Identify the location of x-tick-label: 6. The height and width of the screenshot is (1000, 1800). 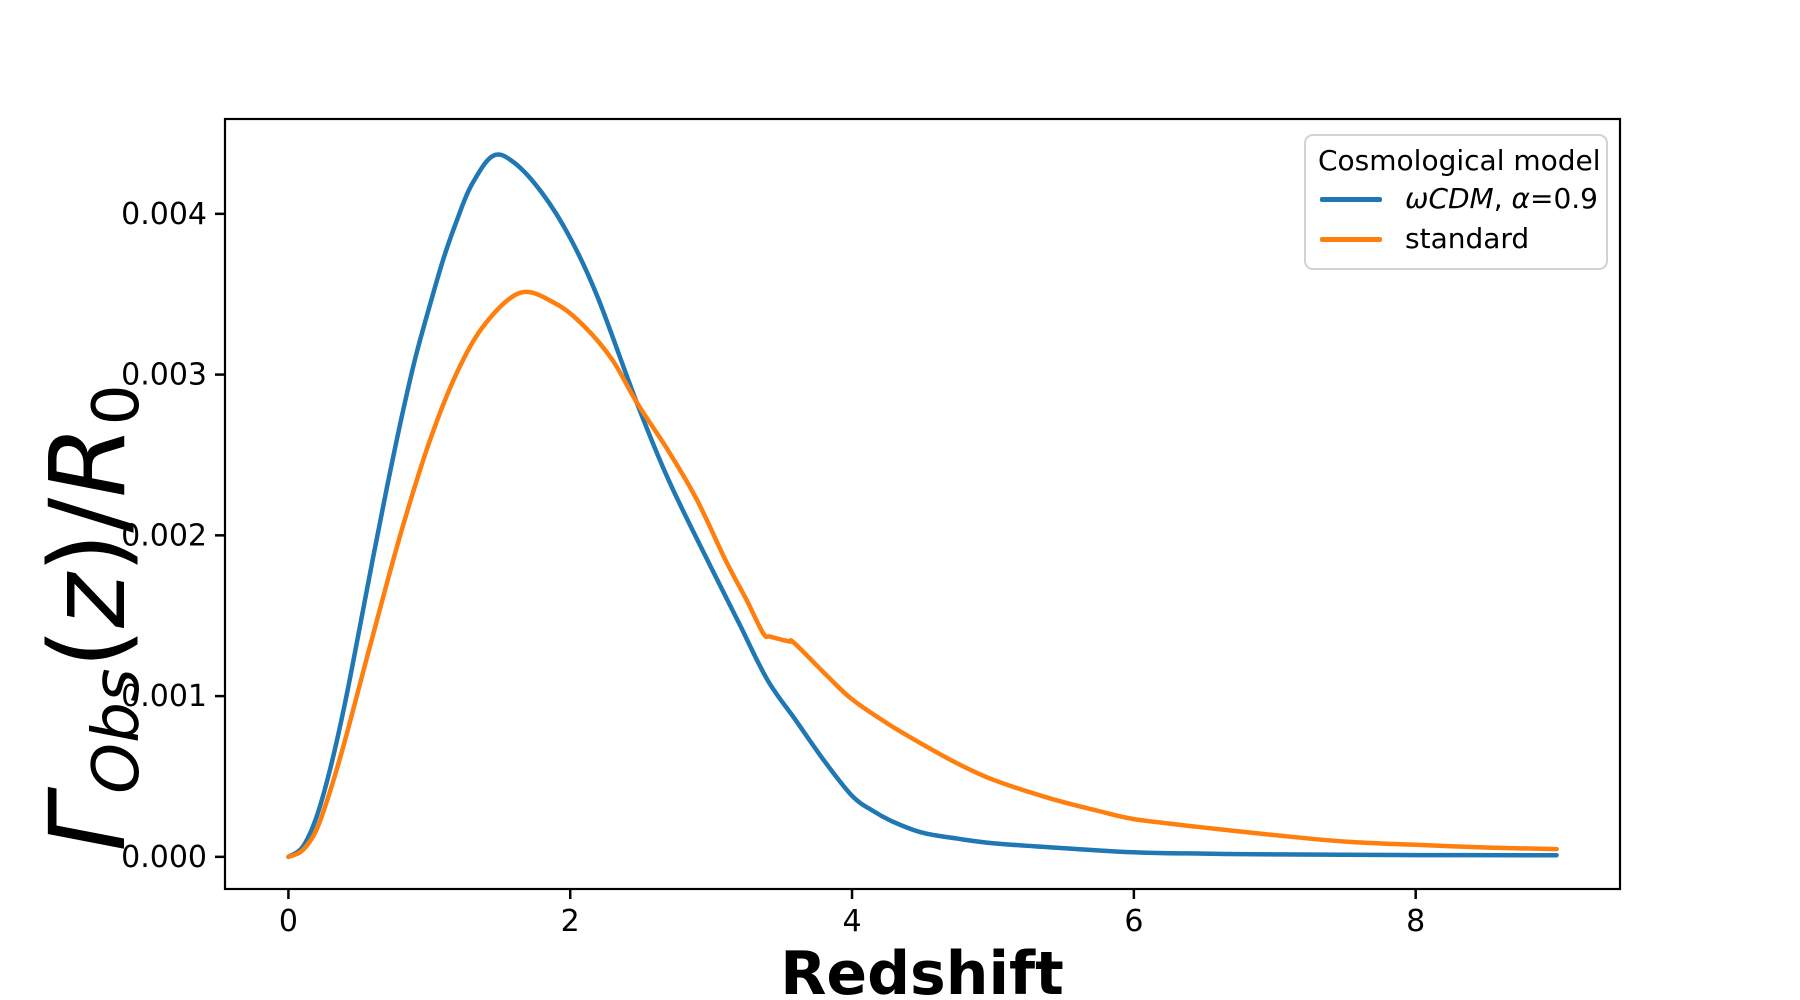
(1133, 921).